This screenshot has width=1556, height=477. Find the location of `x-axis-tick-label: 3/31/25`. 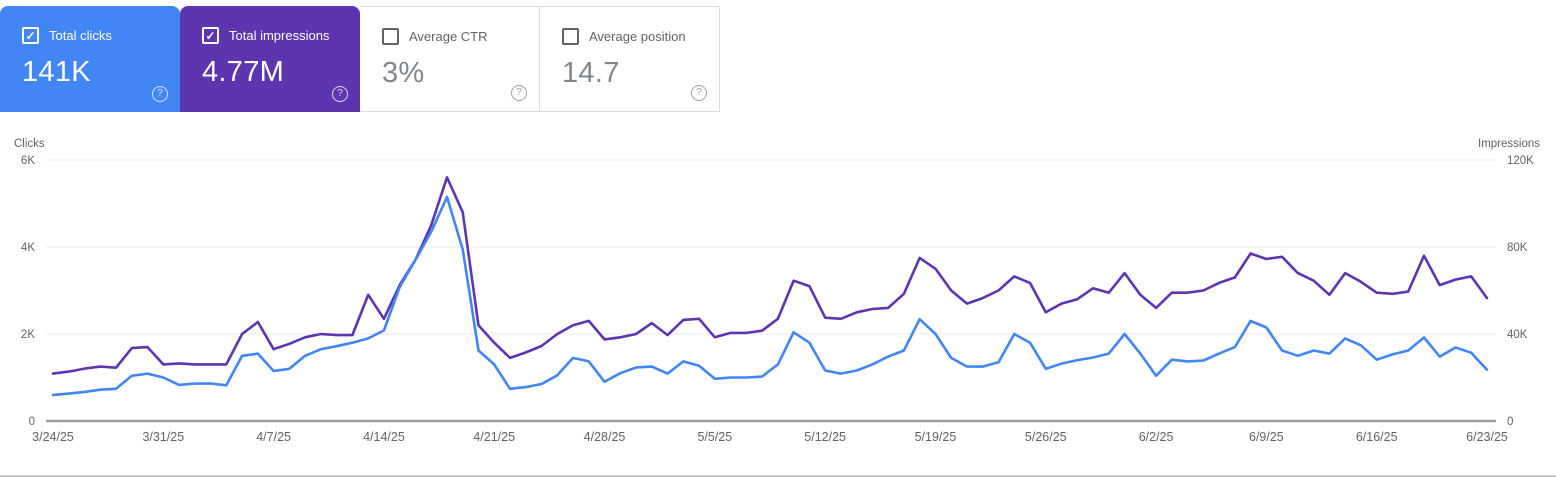

x-axis-tick-label: 3/31/25 is located at coordinates (163, 437).